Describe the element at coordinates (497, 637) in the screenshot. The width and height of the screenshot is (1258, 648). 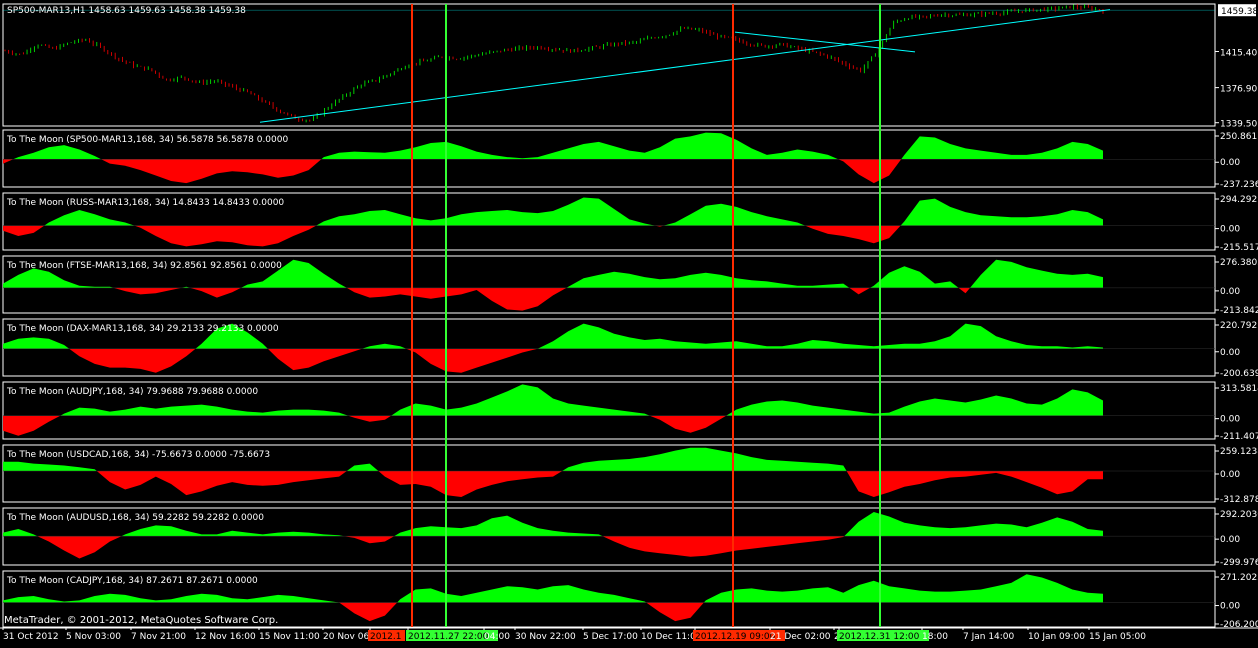
I see `time-axis-label: 04:00` at that location.